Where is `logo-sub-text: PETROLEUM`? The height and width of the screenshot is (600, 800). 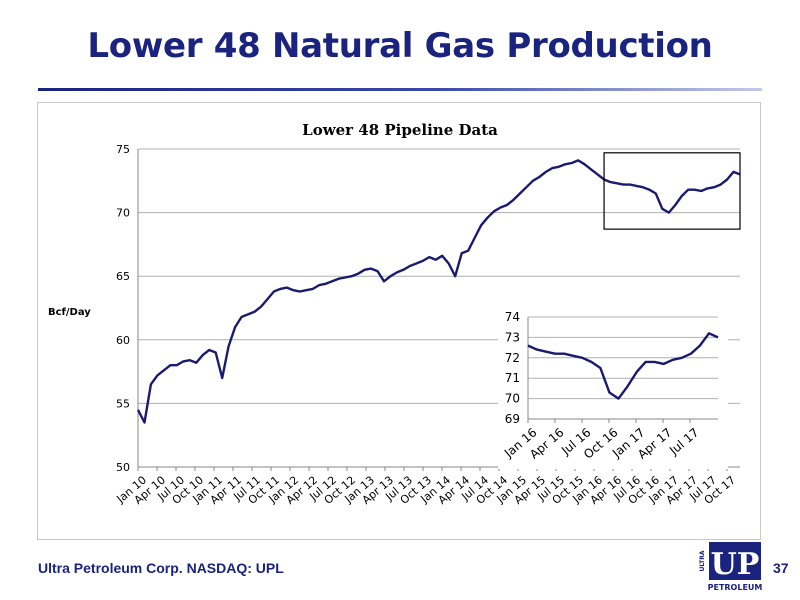 logo-sub-text: PETROLEUM is located at coordinates (735, 587).